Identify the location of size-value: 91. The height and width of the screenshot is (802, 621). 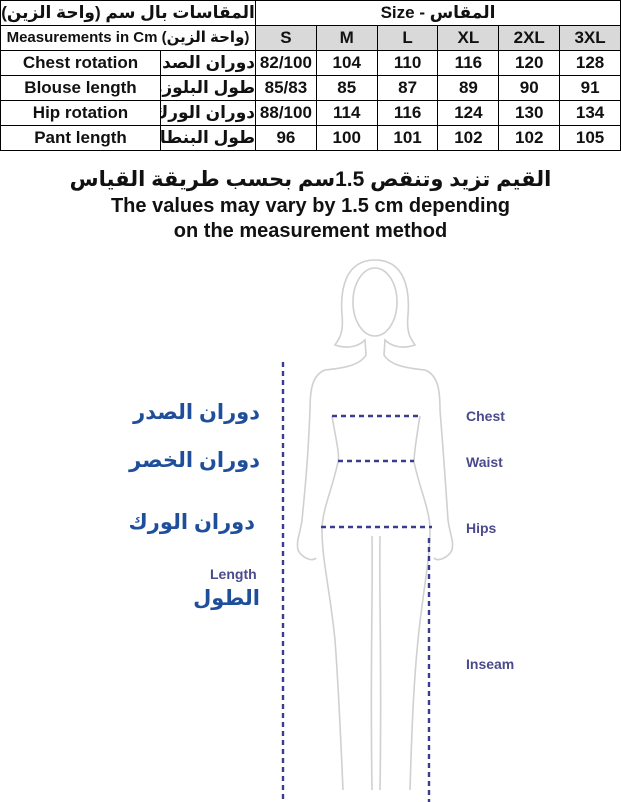
(590, 88).